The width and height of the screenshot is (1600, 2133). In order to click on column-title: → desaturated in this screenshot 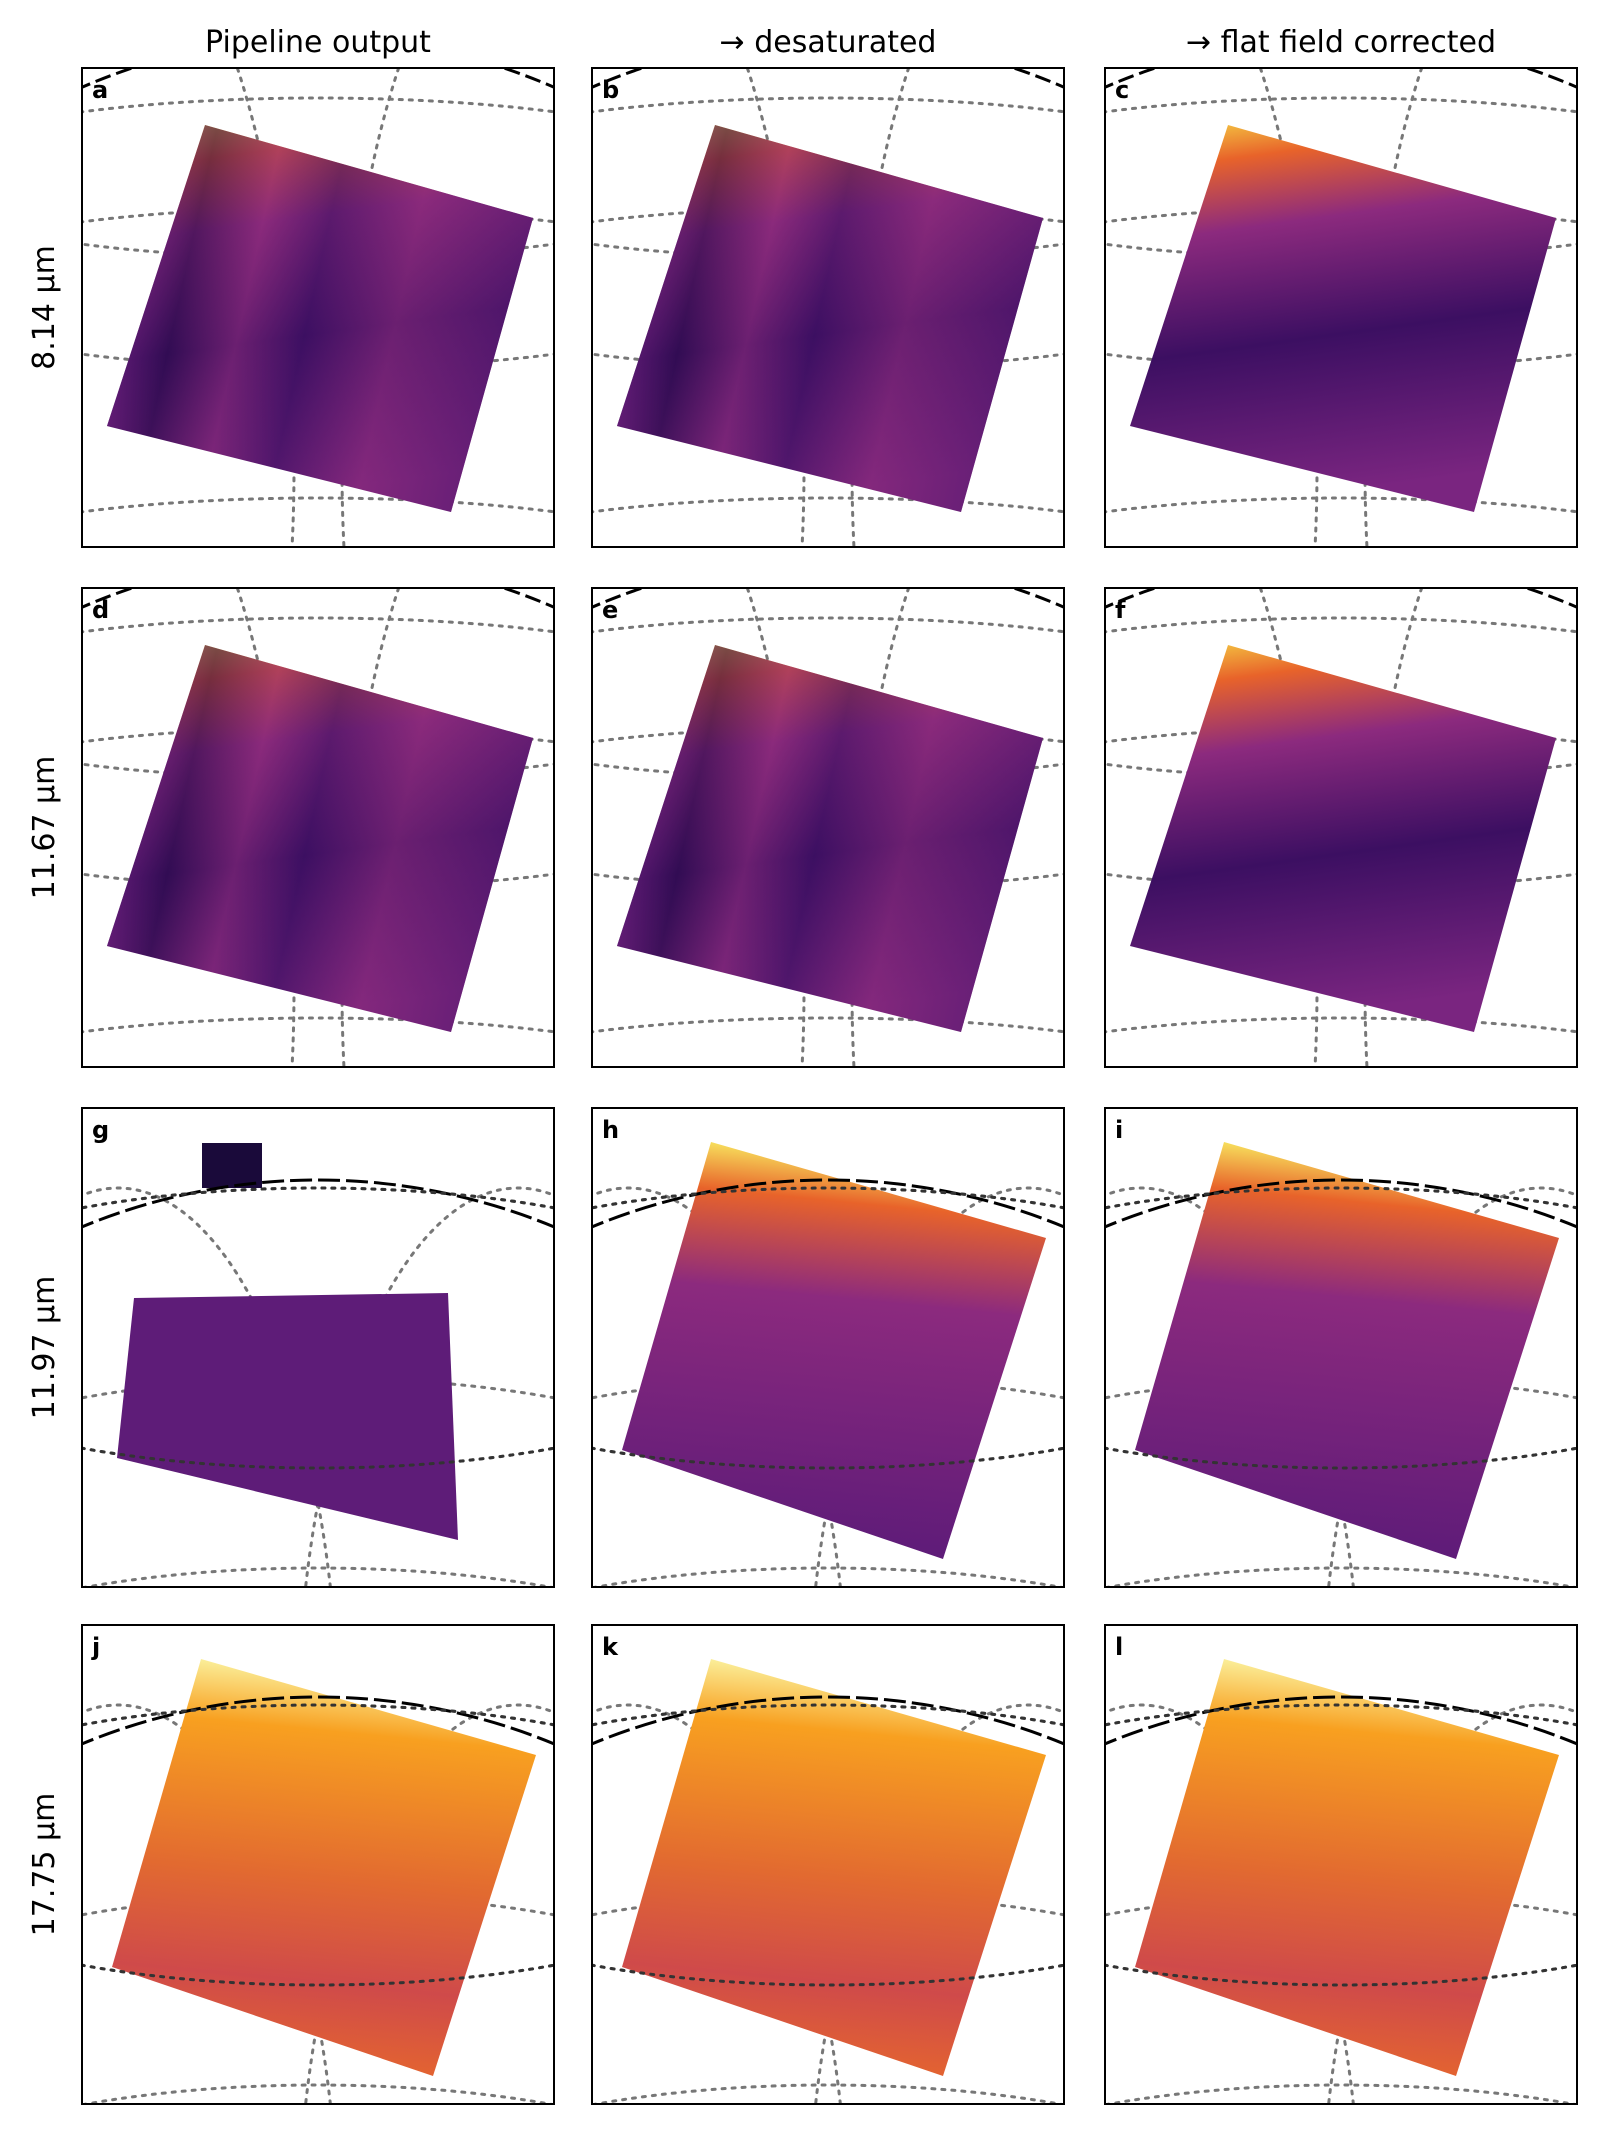, I will do `click(828, 42)`.